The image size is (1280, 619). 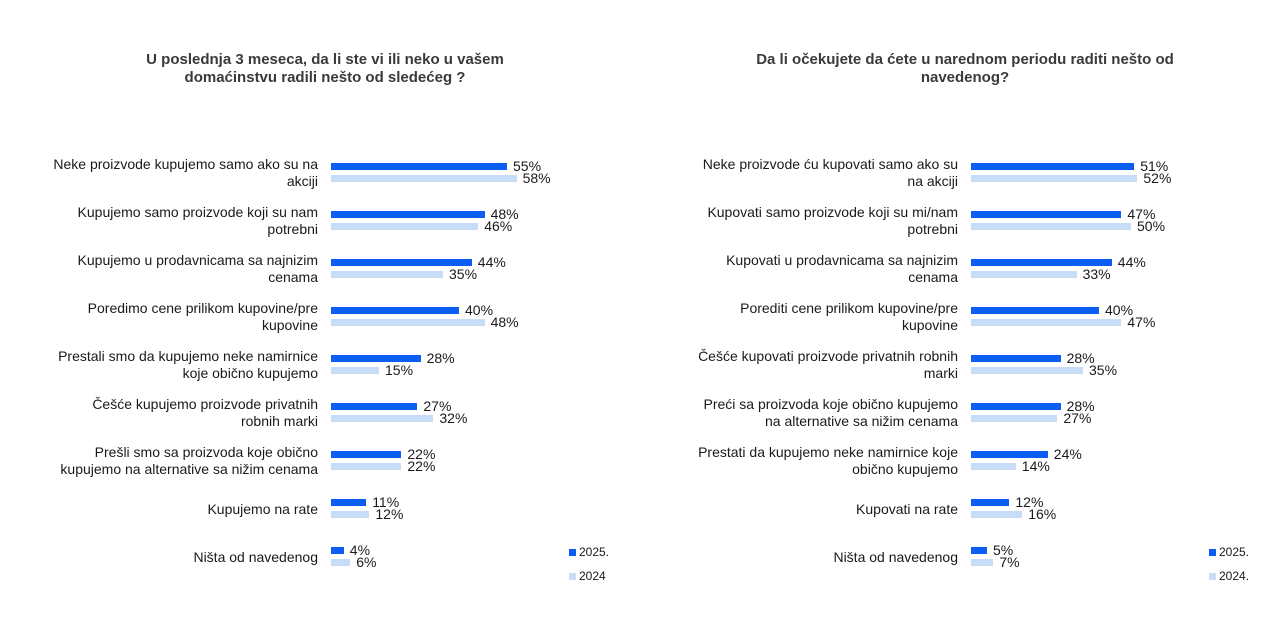 I want to click on category-label-line: obično kupujemo, so click(x=905, y=469).